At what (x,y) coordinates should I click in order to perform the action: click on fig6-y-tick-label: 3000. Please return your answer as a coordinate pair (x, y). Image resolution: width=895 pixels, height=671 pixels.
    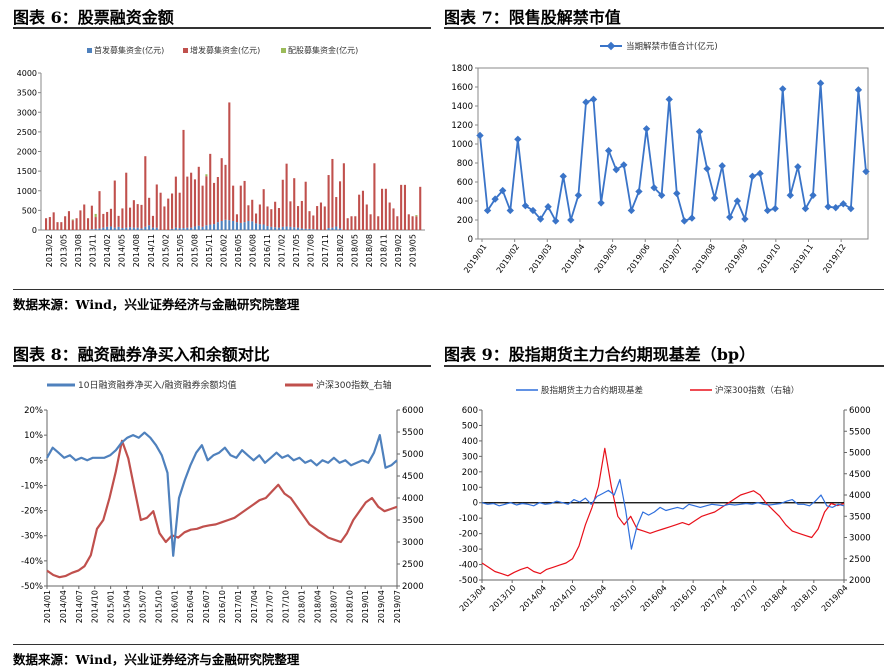
    Looking at the image, I should click on (27, 112).